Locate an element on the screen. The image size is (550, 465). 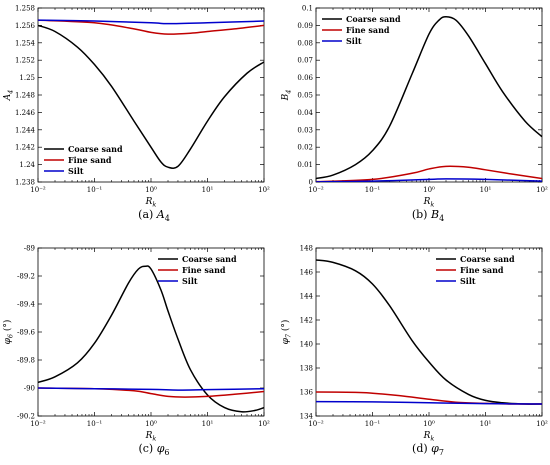
panel-caption: (d) φ7 is located at coordinates (428, 449).